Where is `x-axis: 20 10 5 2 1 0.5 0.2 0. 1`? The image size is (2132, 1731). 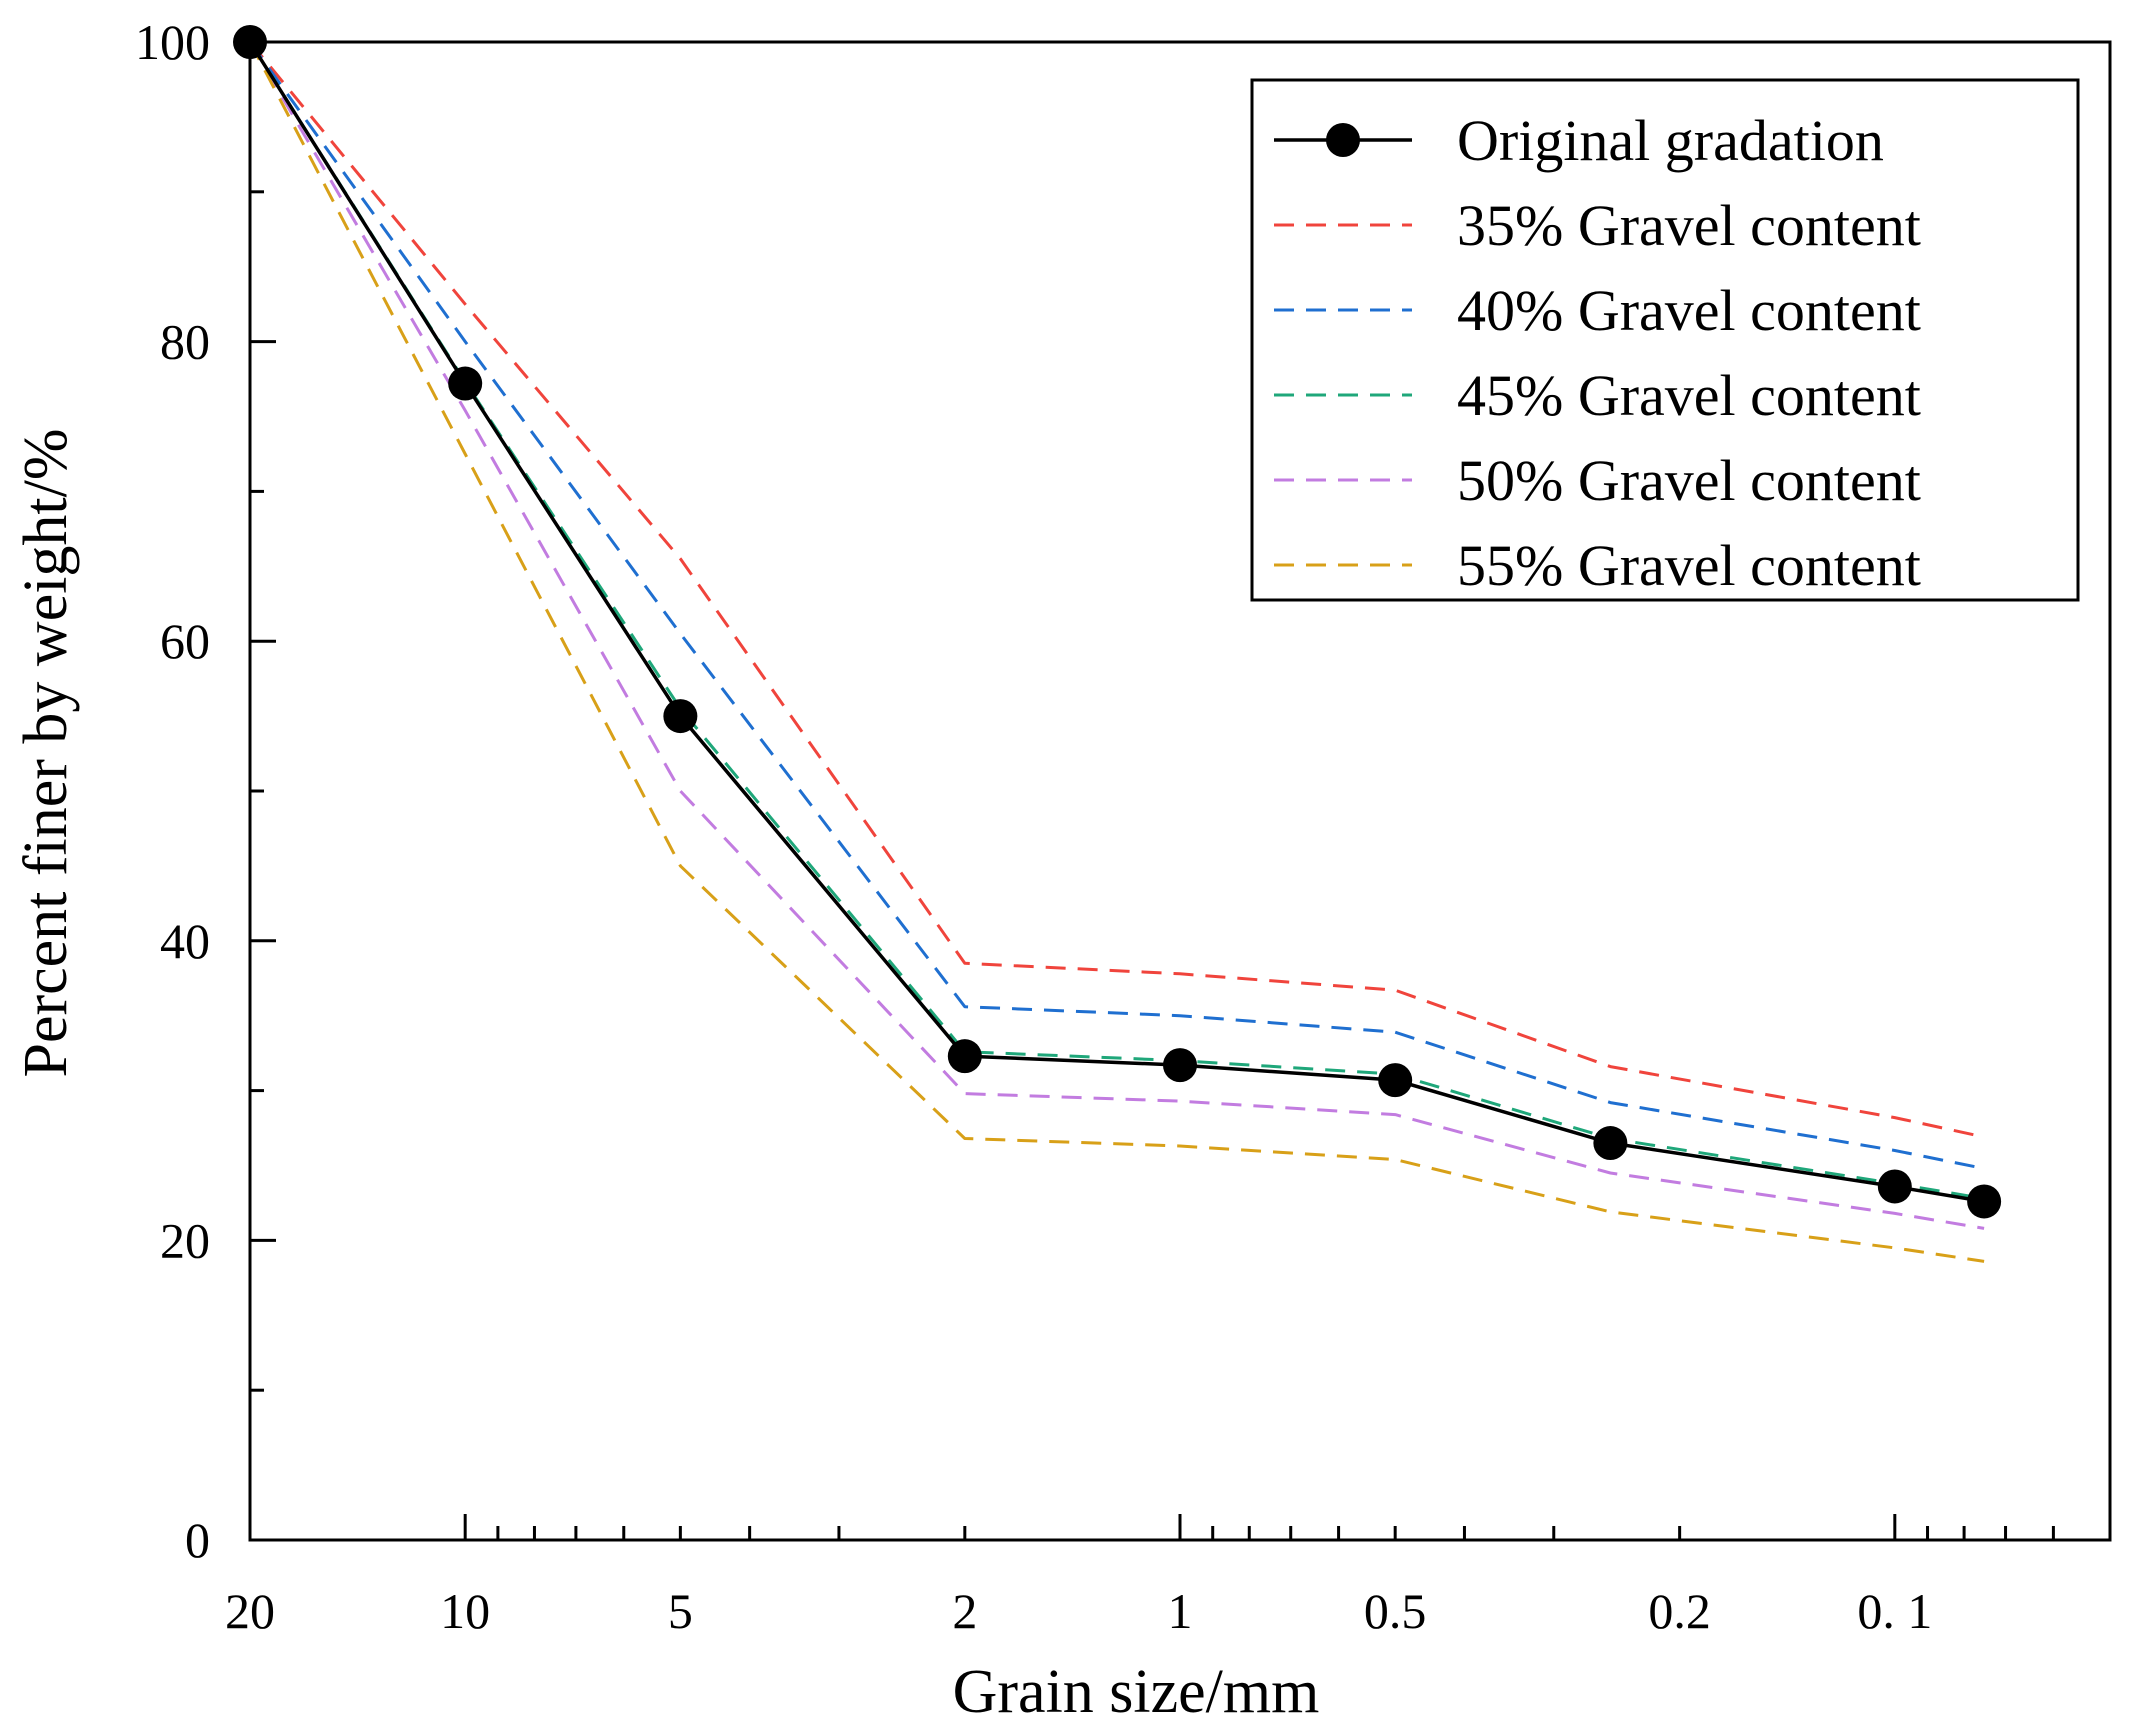 x-axis: 20 10 5 2 1 0.5 0.2 0. 1 is located at coordinates (1168, 1576).